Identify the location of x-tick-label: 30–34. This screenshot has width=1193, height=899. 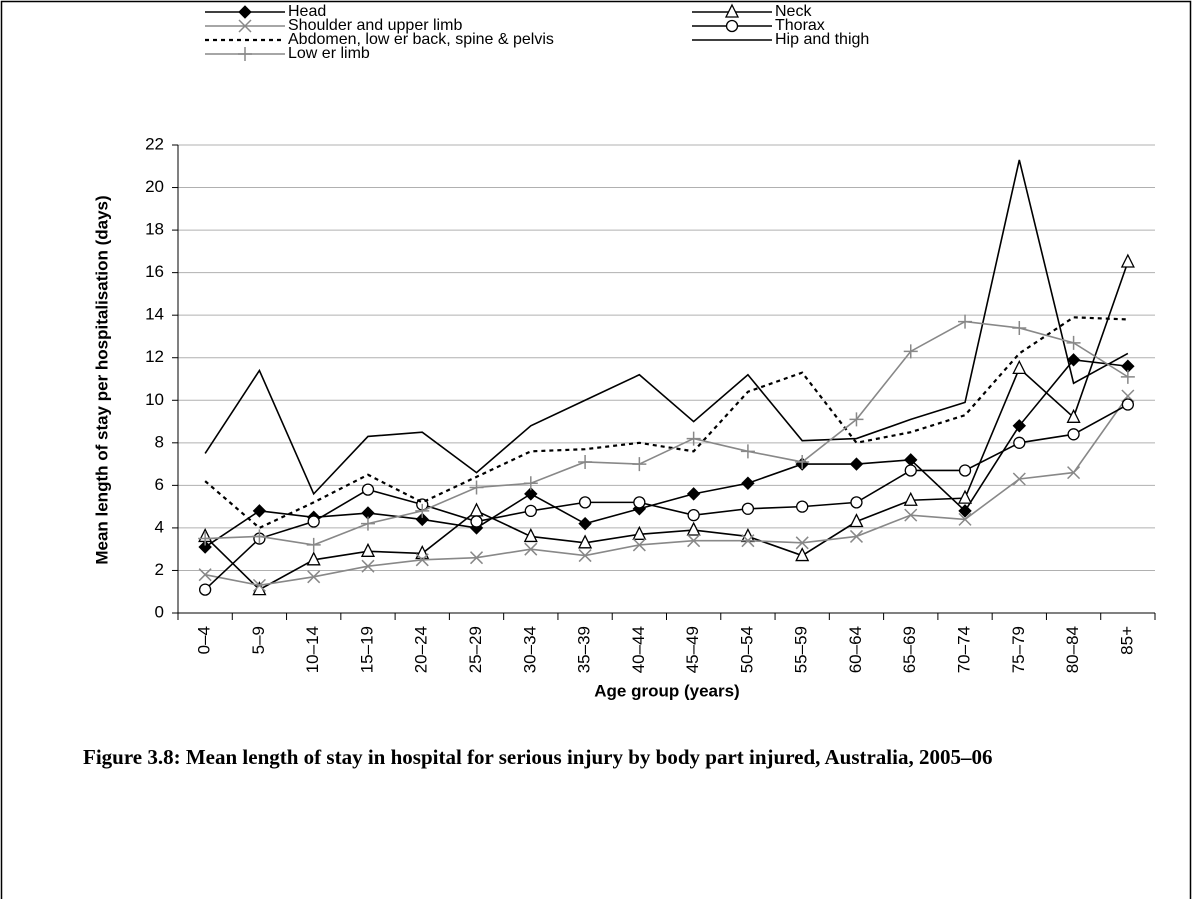
(529, 649).